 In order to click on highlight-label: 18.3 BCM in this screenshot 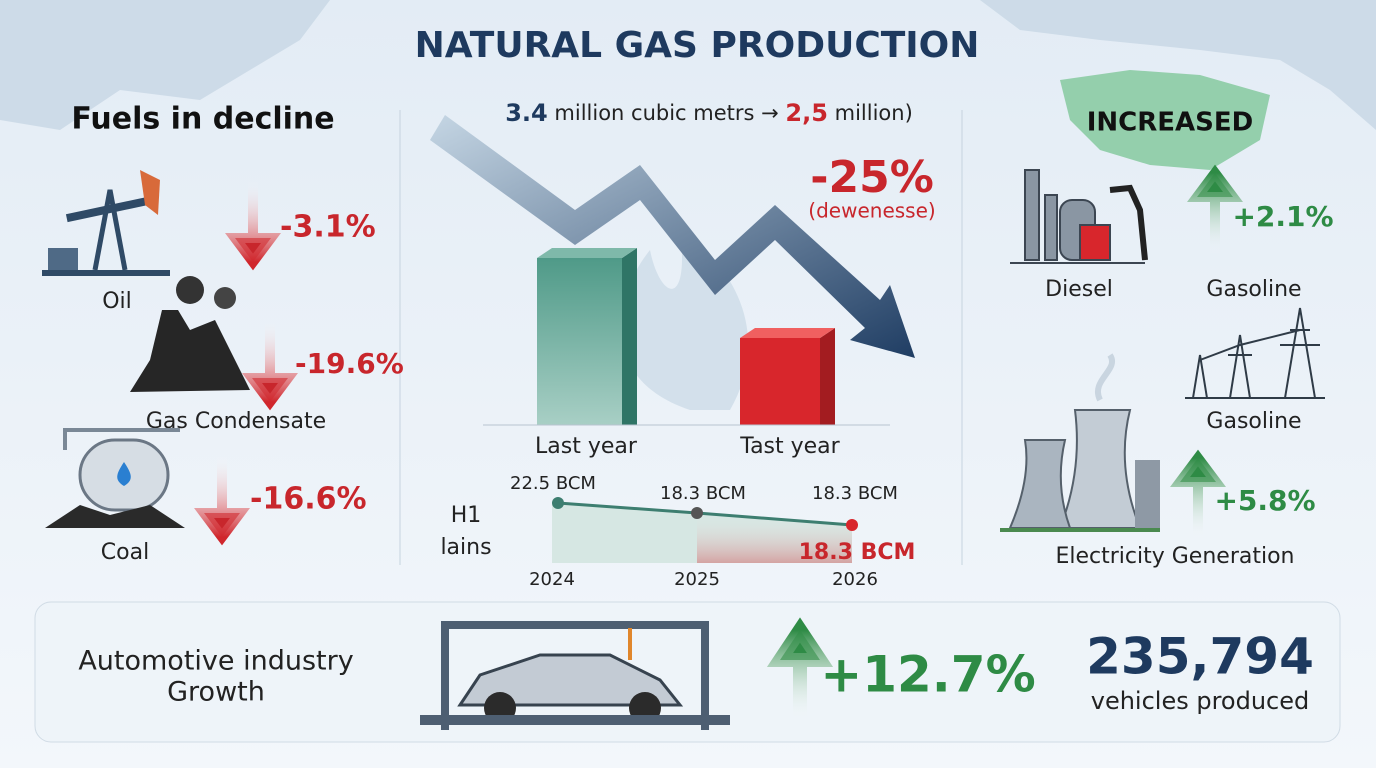, I will do `click(857, 552)`.